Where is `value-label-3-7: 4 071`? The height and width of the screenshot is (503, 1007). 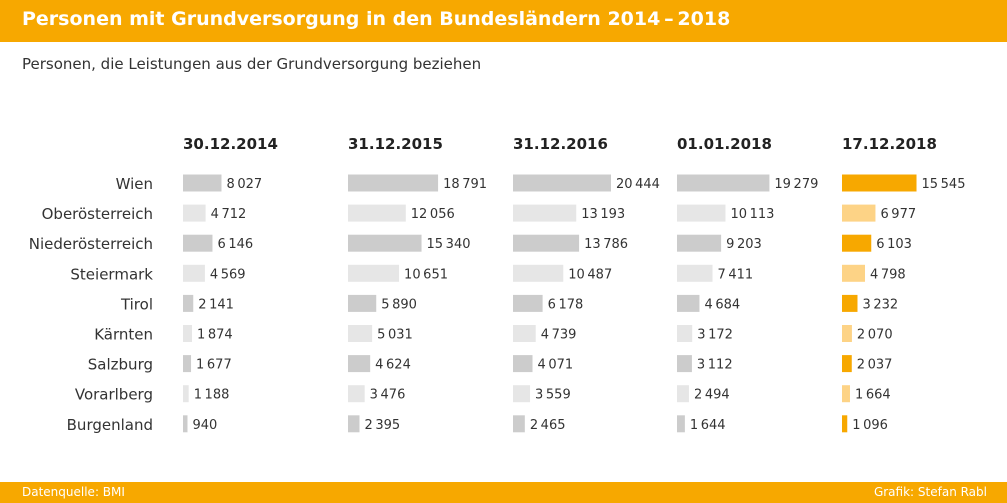
value-label-3-7: 4 071 is located at coordinates (556, 365).